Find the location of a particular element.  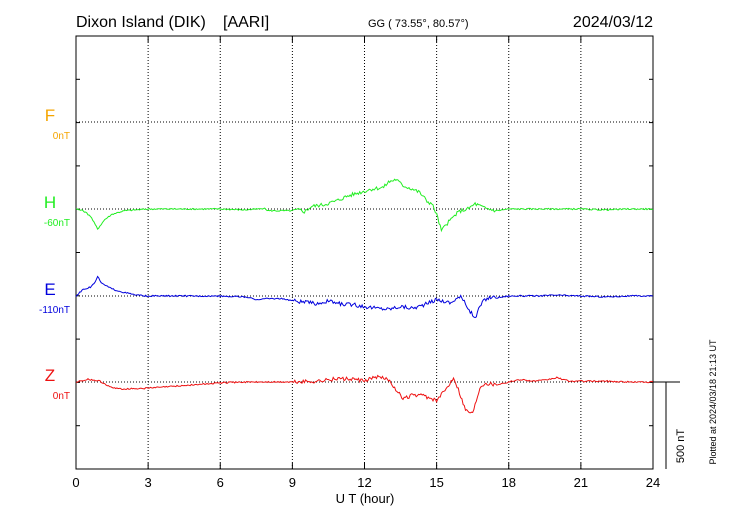

x-tick-label: 6 is located at coordinates (220, 482).